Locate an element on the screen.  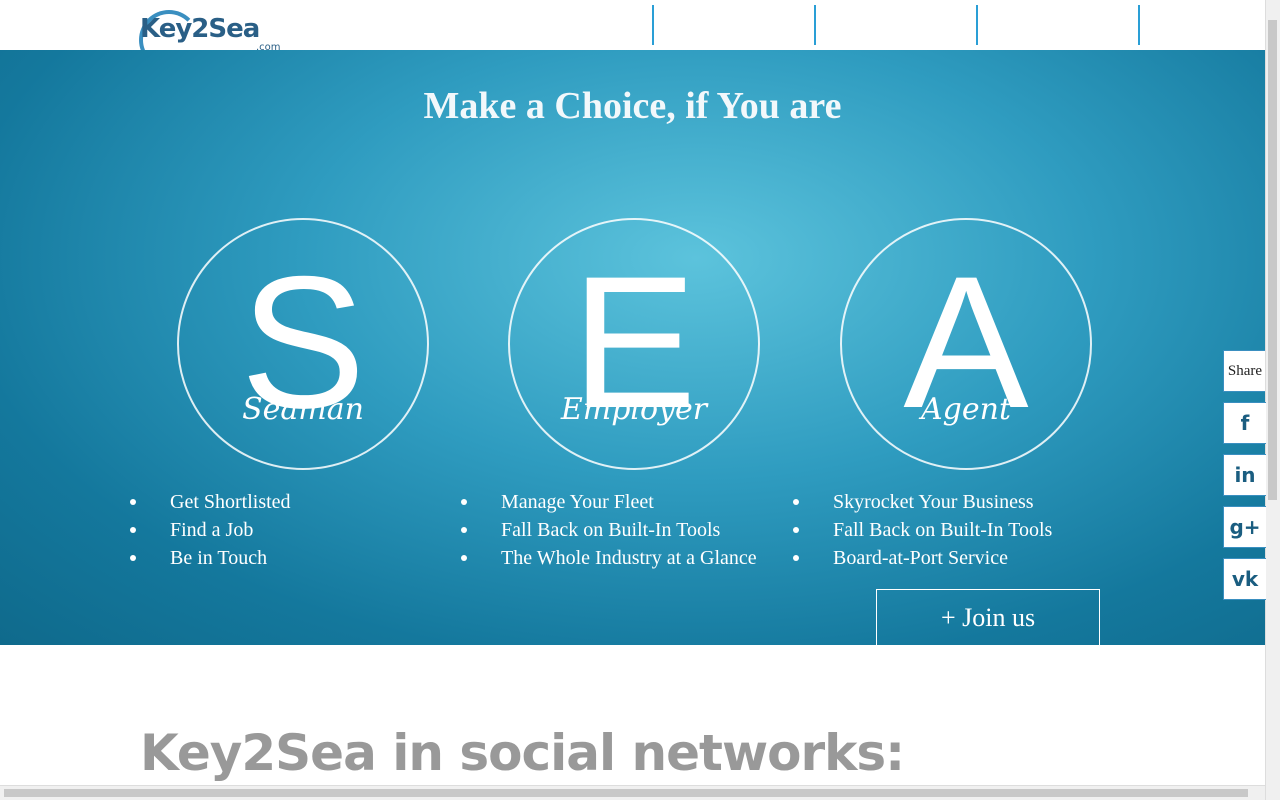
social-heading: Key2Sea in social networks: is located at coordinates (522, 753).